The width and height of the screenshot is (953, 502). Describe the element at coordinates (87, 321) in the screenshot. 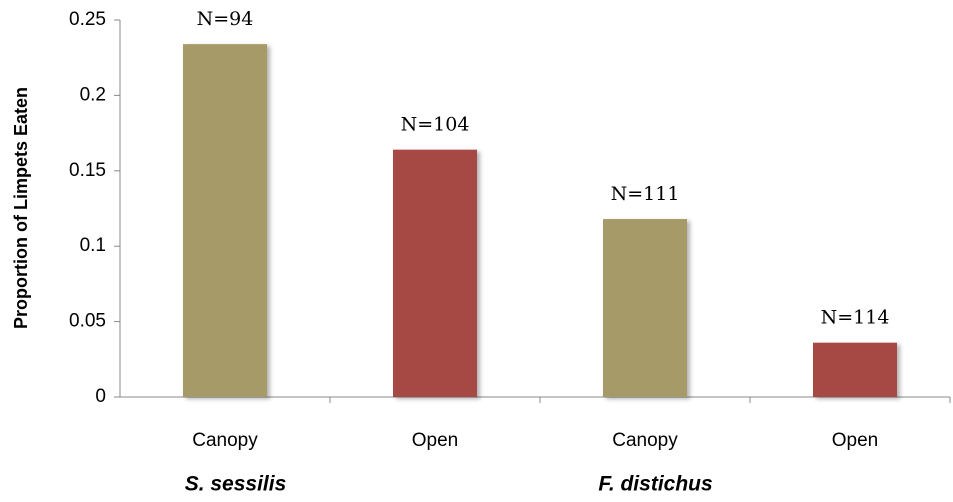

I see `y-tick-label: 0.05` at that location.